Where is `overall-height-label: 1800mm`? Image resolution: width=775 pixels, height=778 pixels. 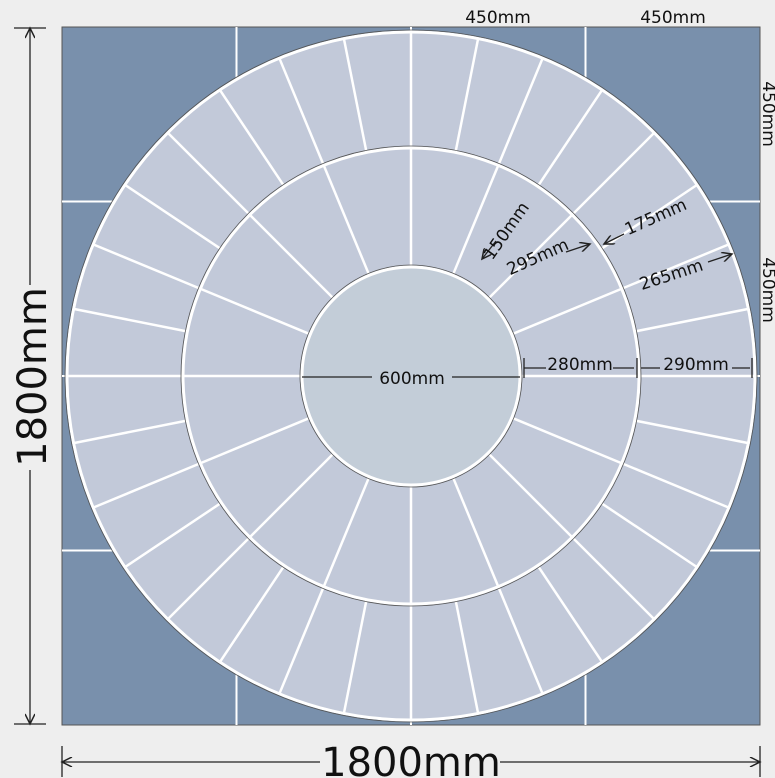 overall-height-label: 1800mm is located at coordinates (33, 377).